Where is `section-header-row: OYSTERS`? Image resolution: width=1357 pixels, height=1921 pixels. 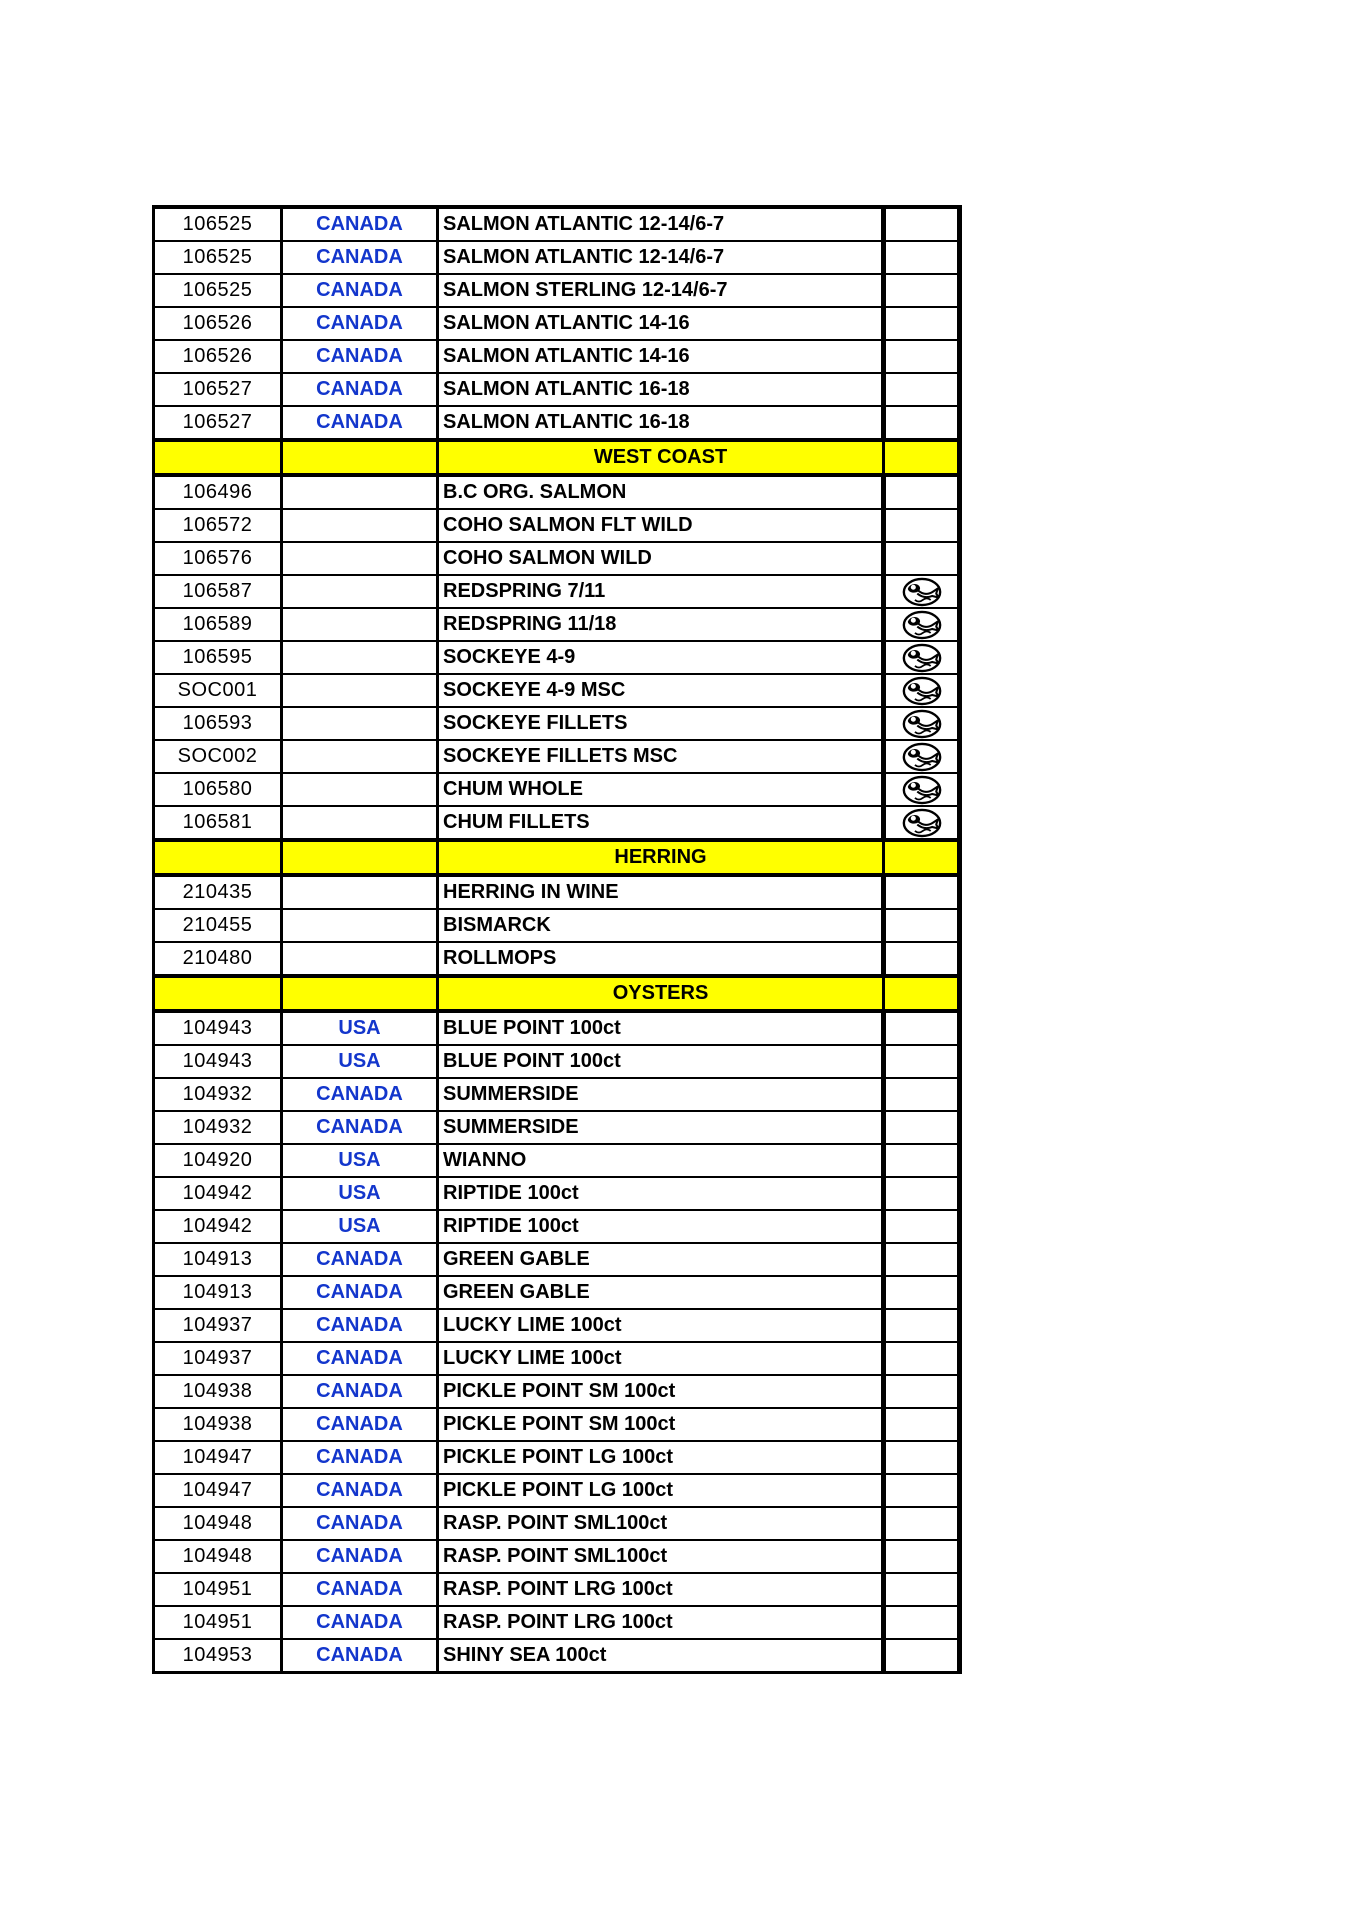
section-header-row: OYSTERS is located at coordinates (556, 993).